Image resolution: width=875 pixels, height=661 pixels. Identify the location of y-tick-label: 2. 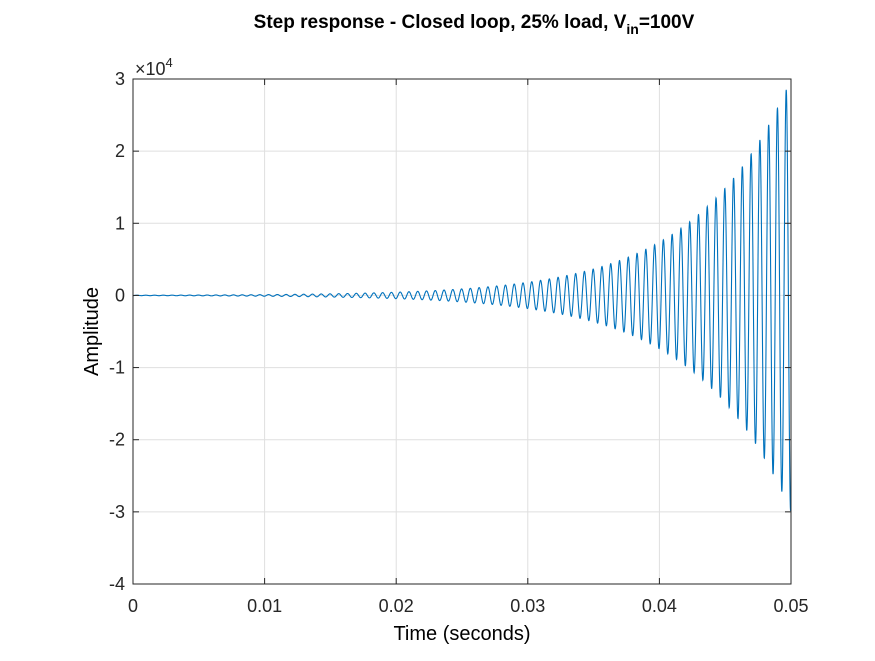
(120, 151).